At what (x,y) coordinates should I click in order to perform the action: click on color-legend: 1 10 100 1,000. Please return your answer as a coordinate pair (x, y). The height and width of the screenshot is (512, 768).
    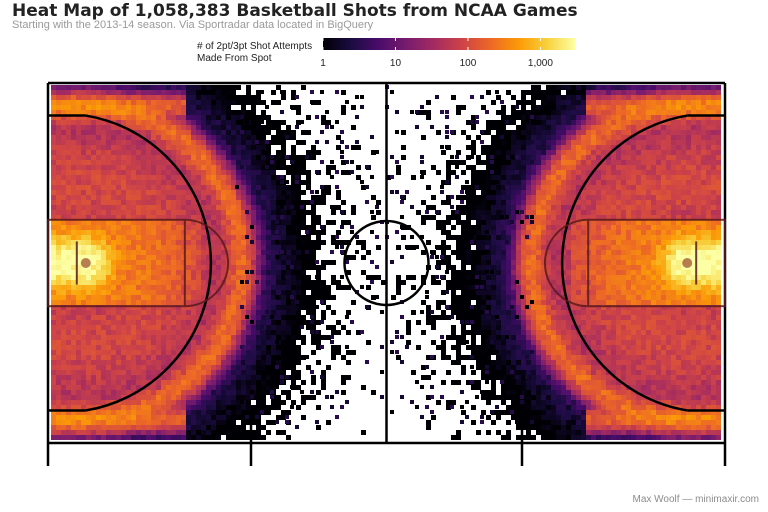
    Looking at the image, I should click on (447, 53).